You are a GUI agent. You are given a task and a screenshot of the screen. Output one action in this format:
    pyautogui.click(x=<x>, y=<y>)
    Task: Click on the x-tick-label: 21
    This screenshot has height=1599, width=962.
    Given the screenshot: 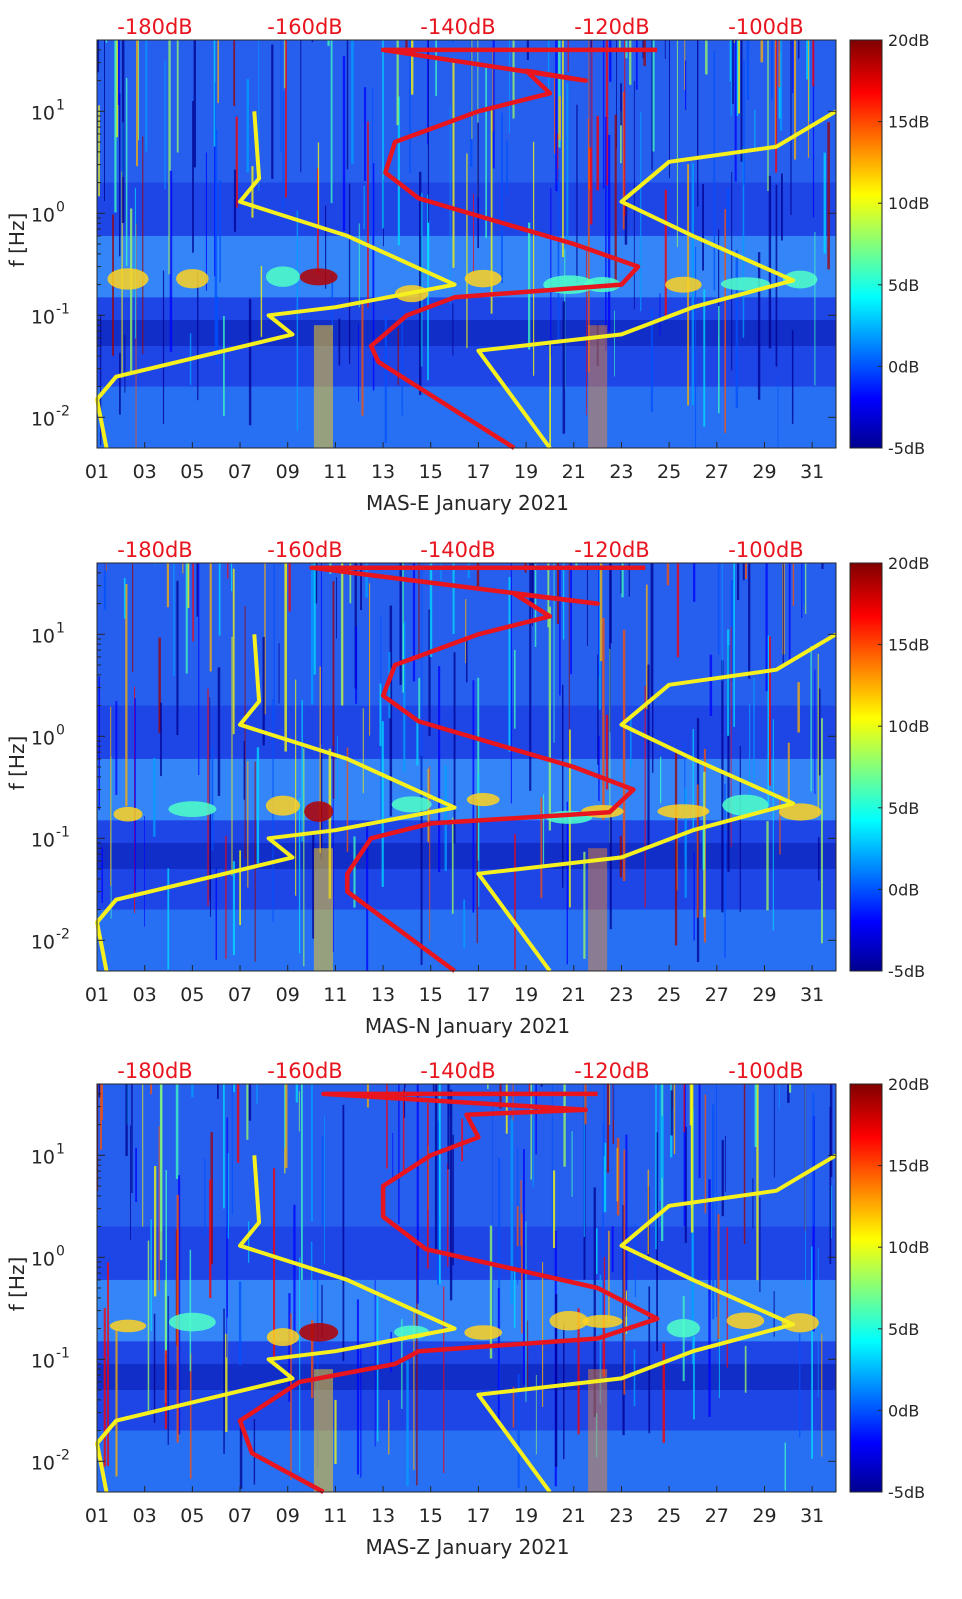 What is the action you would take?
    pyautogui.click(x=574, y=472)
    